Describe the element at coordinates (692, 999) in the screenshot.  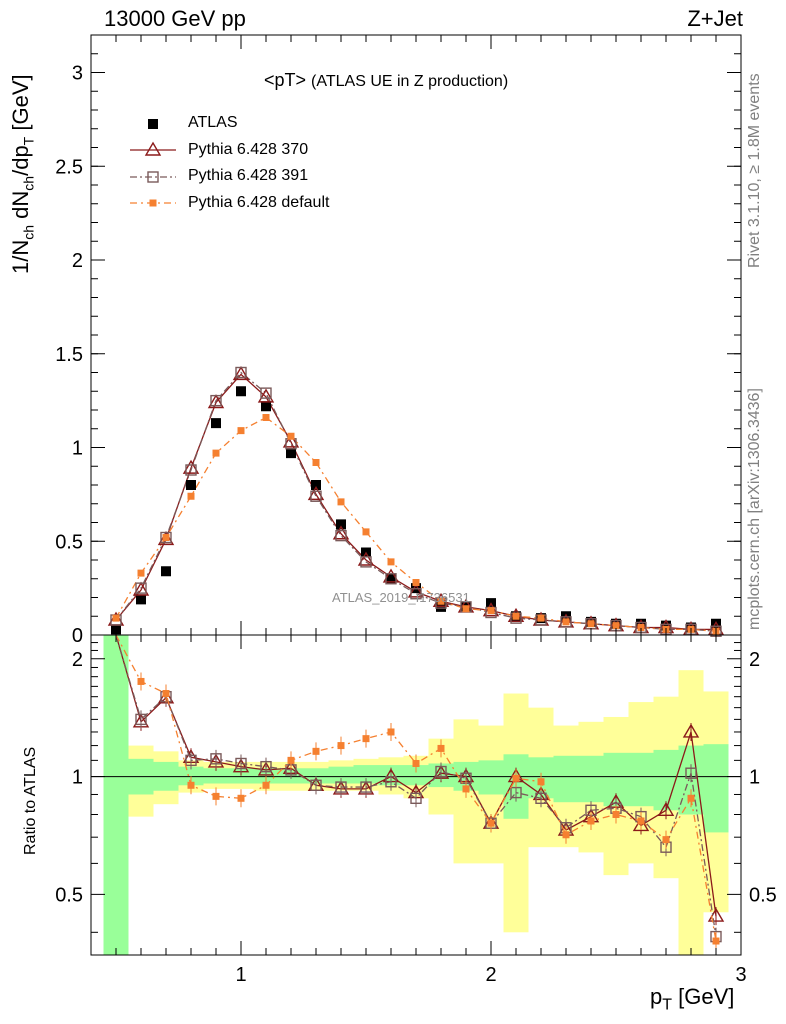
I see `x-axis-label: pT [GeV]` at that location.